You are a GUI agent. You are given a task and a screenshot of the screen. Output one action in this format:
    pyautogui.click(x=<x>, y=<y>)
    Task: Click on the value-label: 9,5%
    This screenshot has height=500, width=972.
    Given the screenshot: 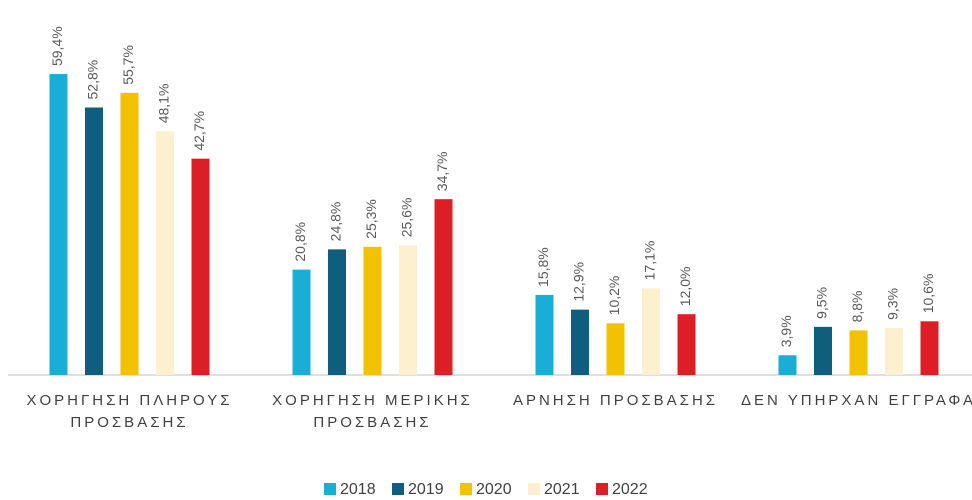 What is the action you would take?
    pyautogui.click(x=822, y=303)
    